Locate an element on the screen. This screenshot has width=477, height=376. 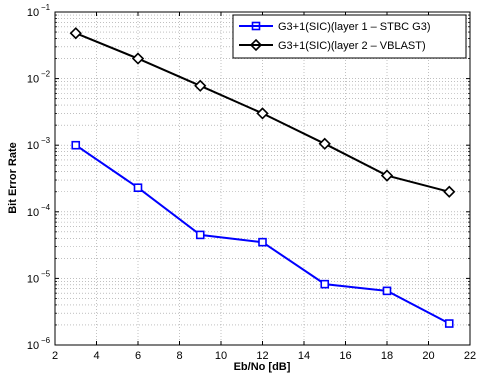
x-tick-label: 2 is located at coordinates (55, 356).